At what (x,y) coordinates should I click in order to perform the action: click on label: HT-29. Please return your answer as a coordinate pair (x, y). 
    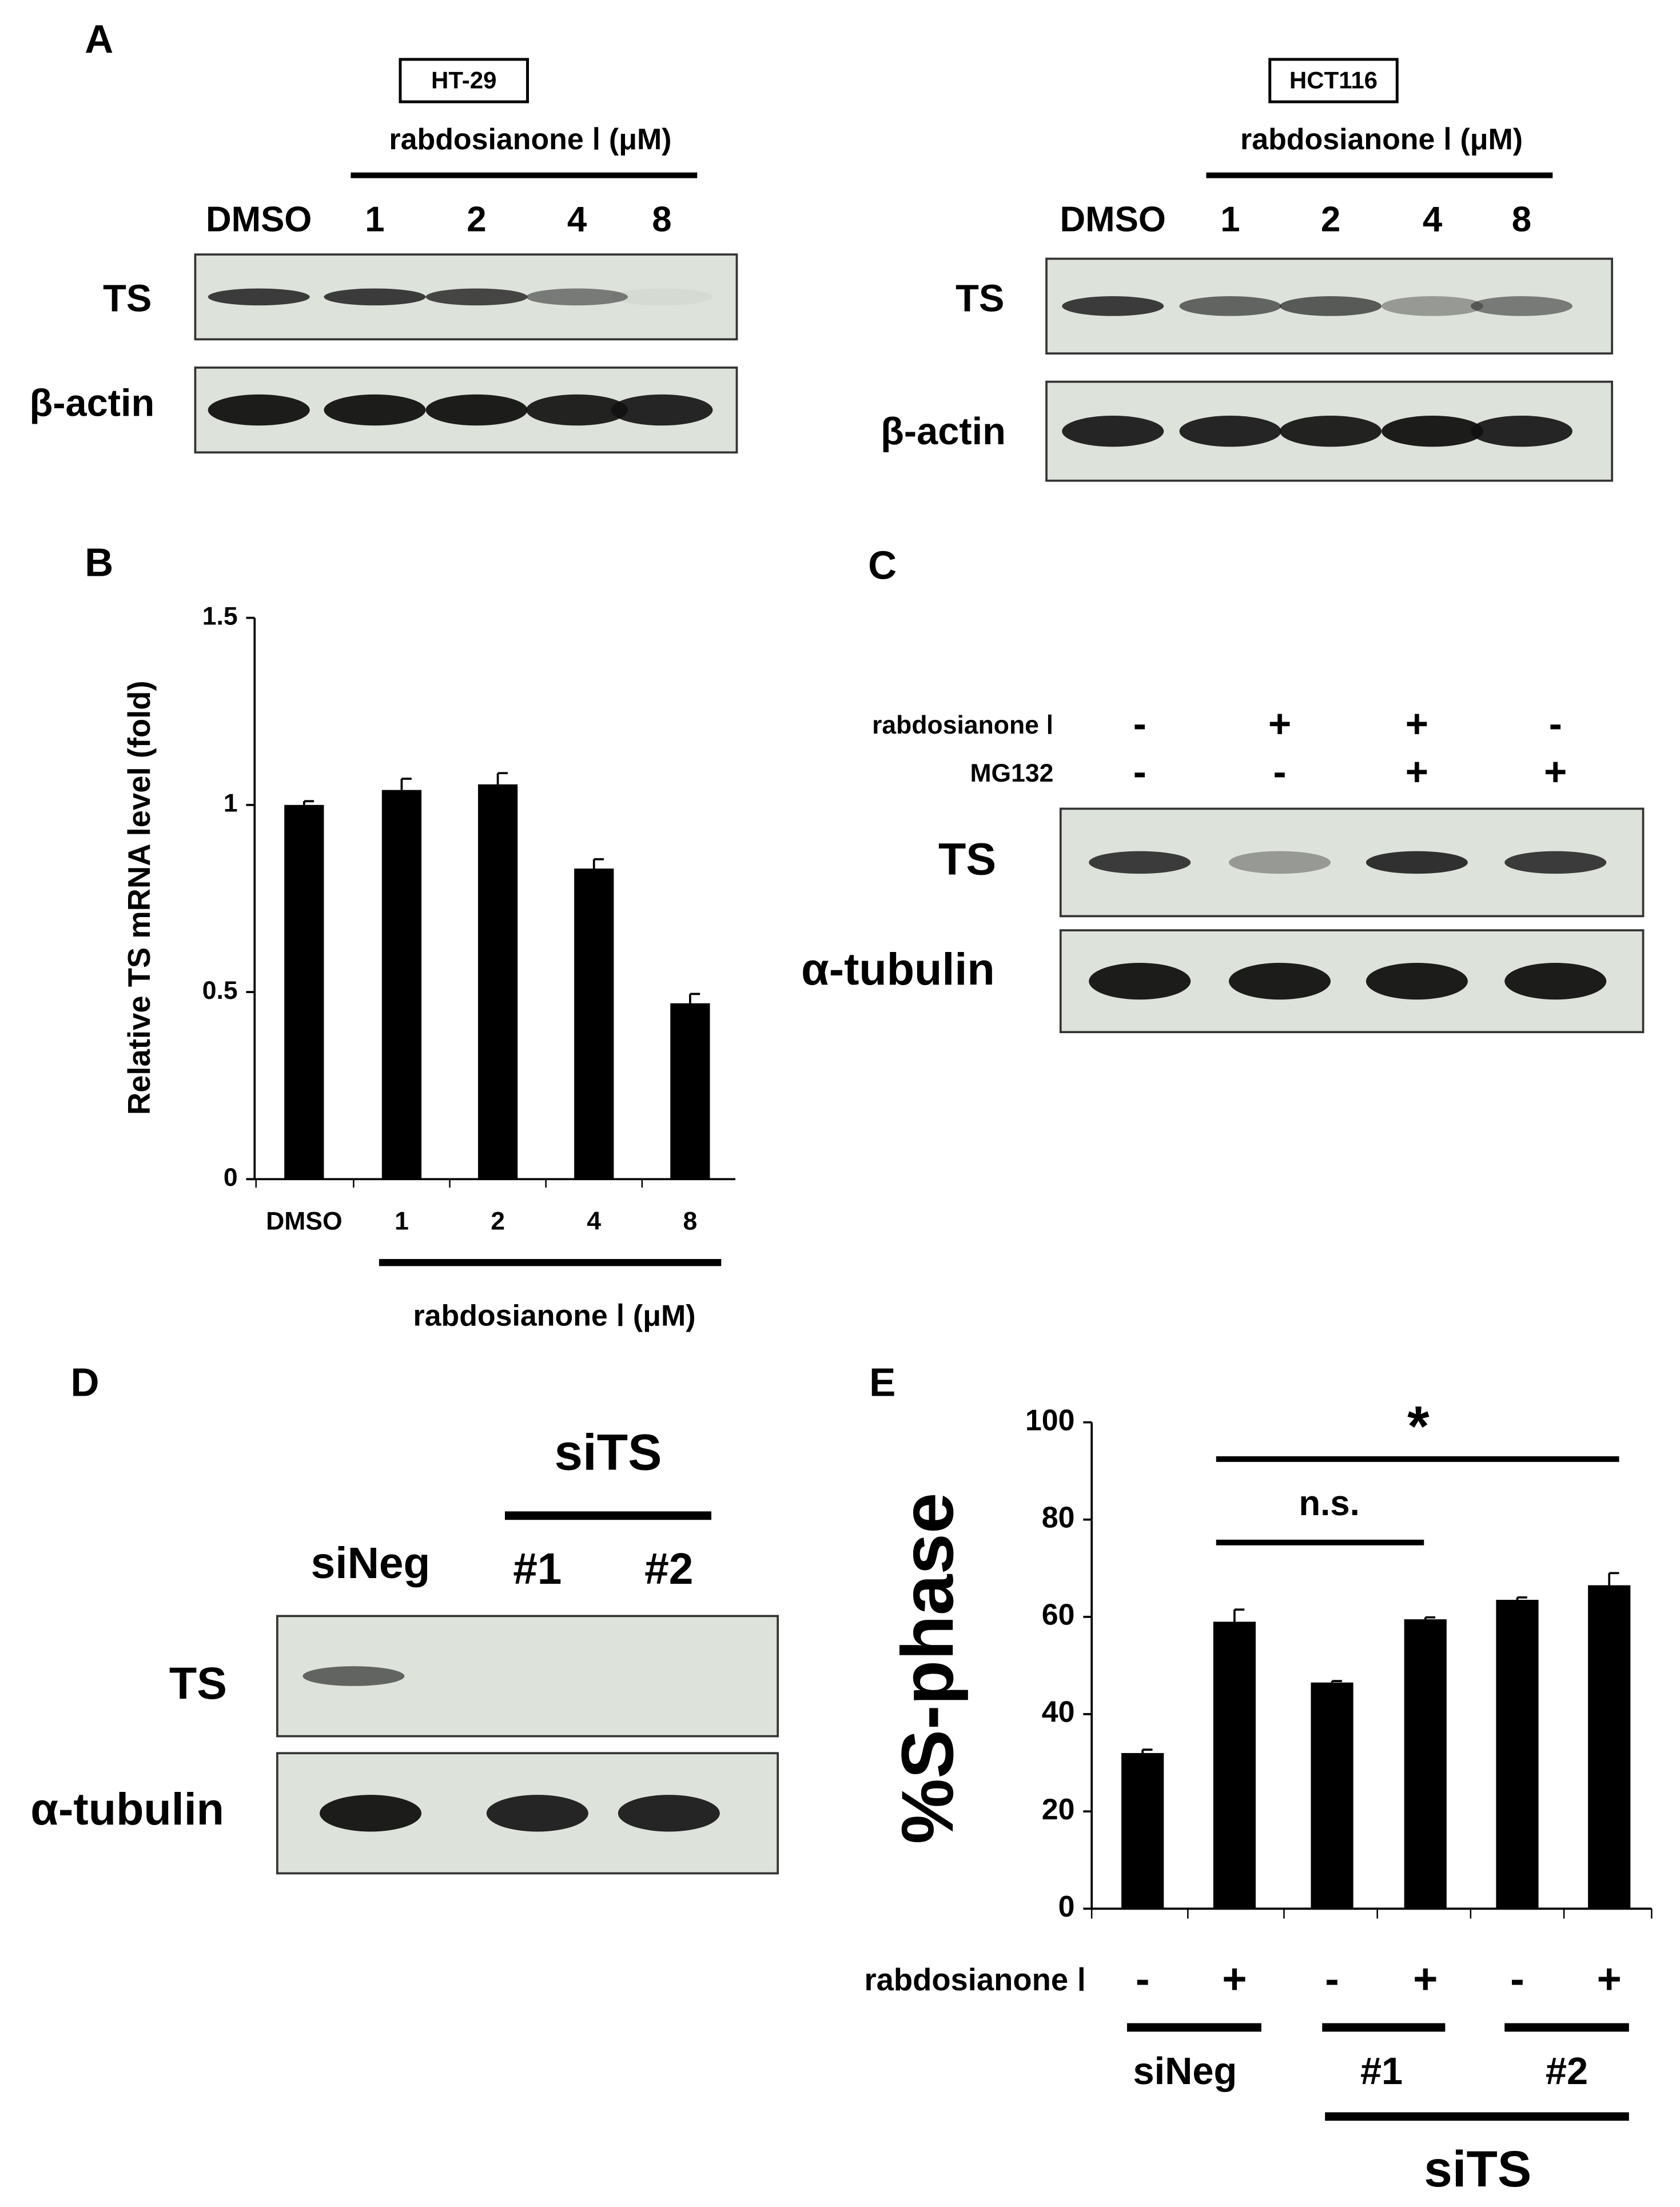
    Looking at the image, I should click on (463, 80).